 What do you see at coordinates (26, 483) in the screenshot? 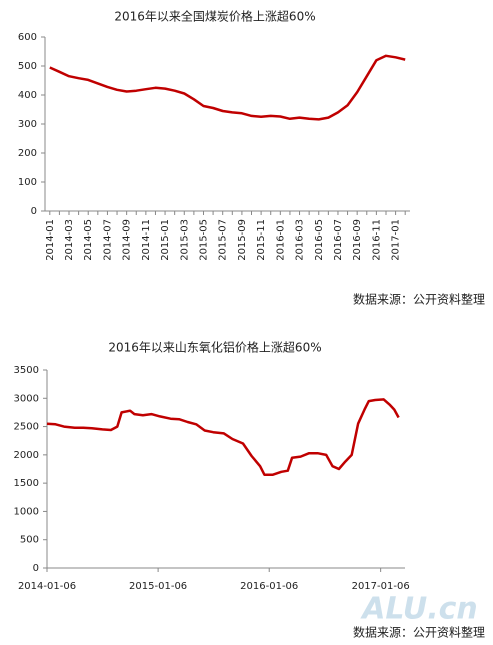
I see `y-tick-label: 1500` at bounding box center [26, 483].